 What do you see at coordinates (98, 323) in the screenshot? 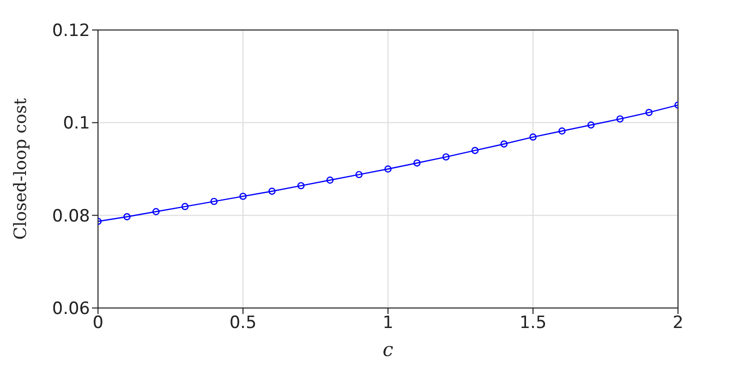
I see `x-tick-label: 0` at bounding box center [98, 323].